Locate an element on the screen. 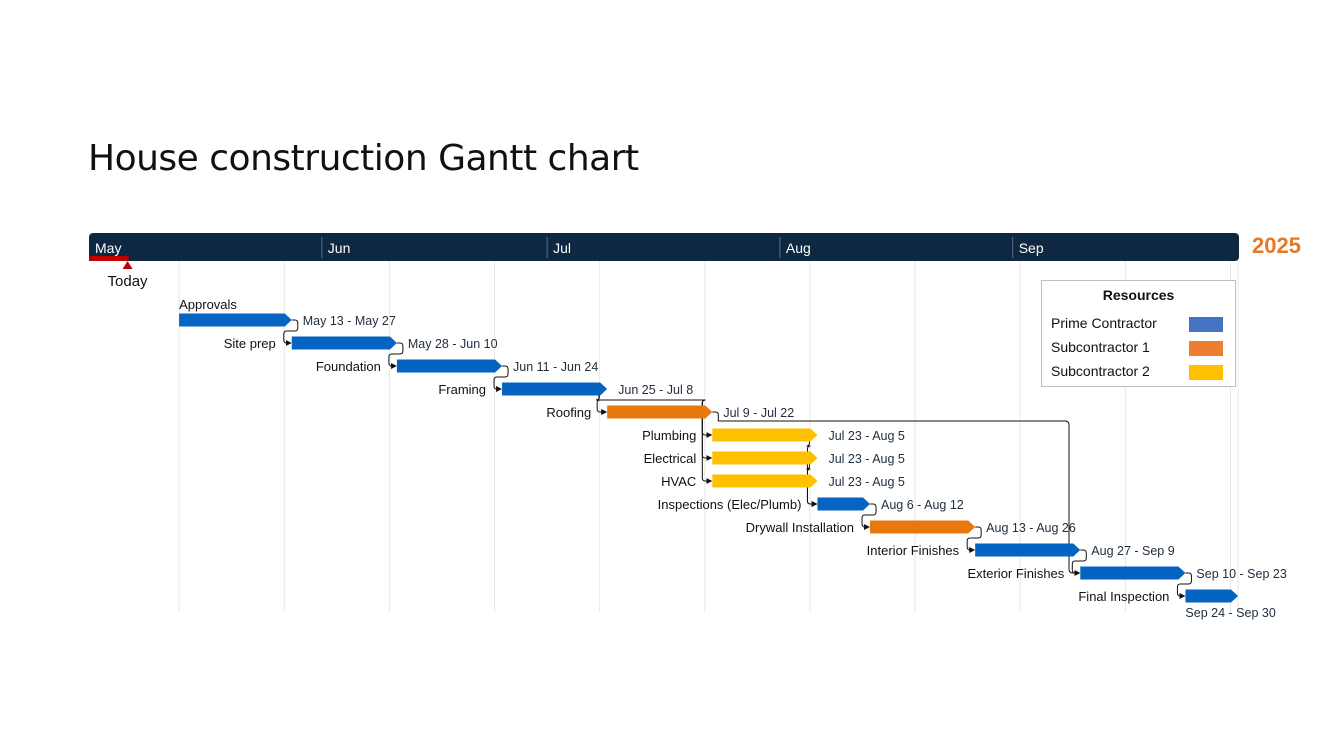  task-name-label: Approvals is located at coordinates (208, 304).